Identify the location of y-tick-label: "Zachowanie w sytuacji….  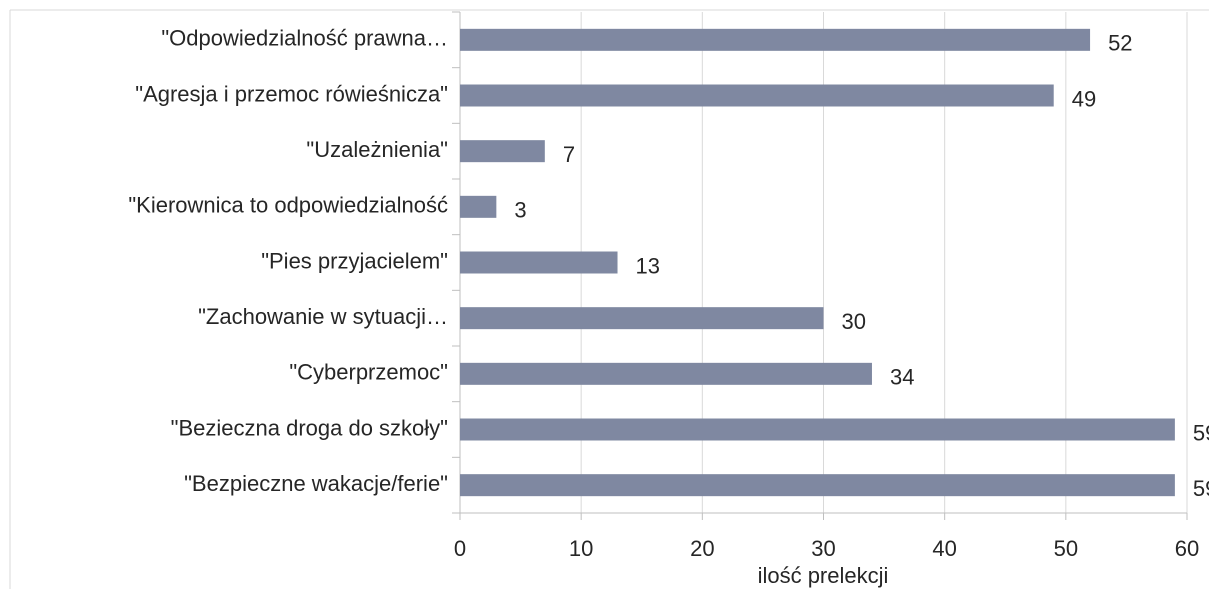
(323, 316).